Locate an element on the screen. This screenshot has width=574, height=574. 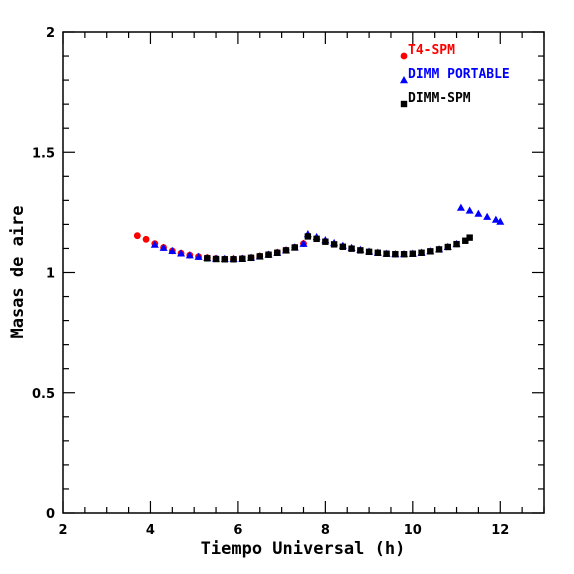
y-tick-label: 2 is located at coordinates (50, 33).